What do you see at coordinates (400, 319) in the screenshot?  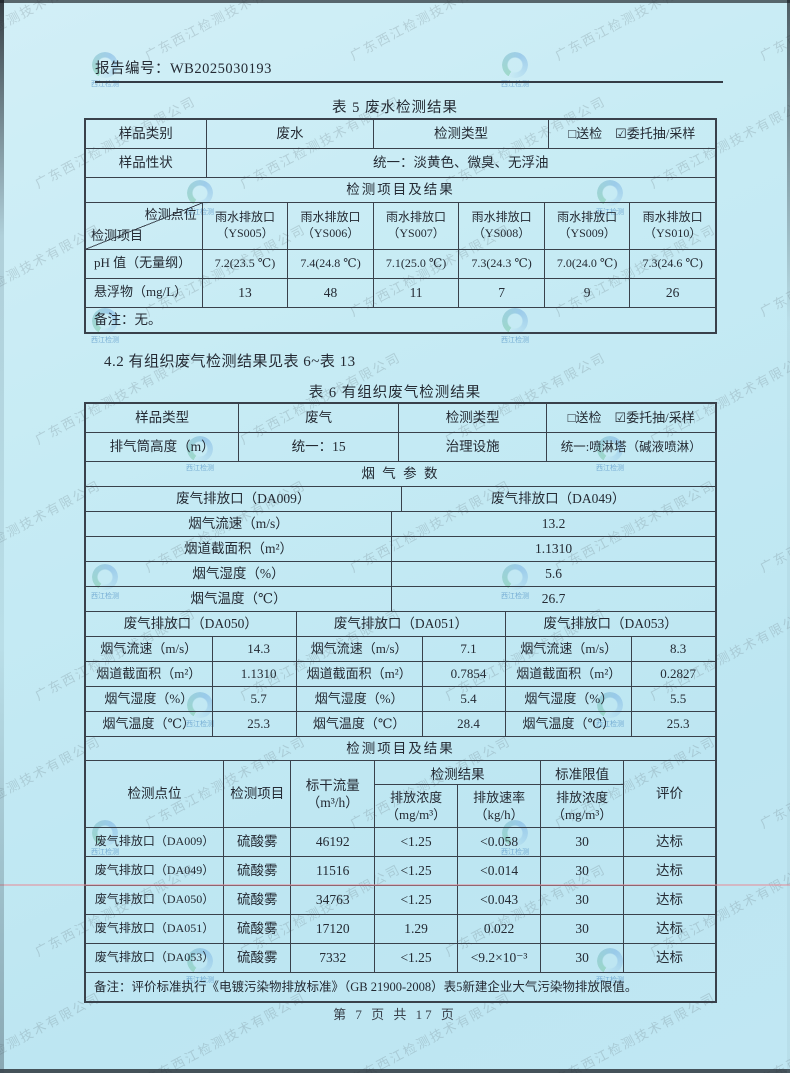 I see `table5-remark-row: 备注：无。` at bounding box center [400, 319].